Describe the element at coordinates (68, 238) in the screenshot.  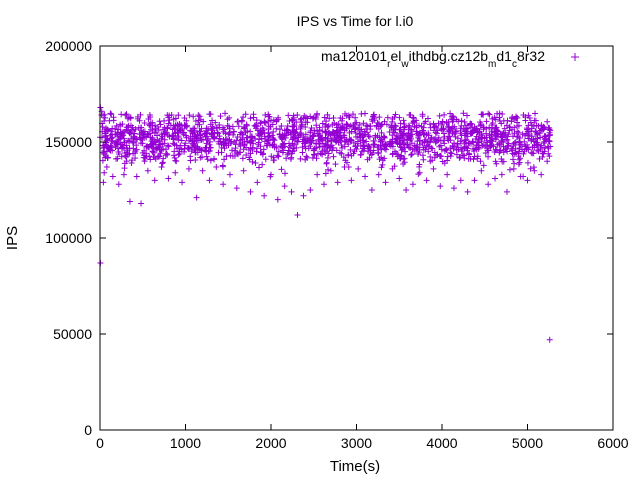
I see `y-tick-label: 100000` at that location.